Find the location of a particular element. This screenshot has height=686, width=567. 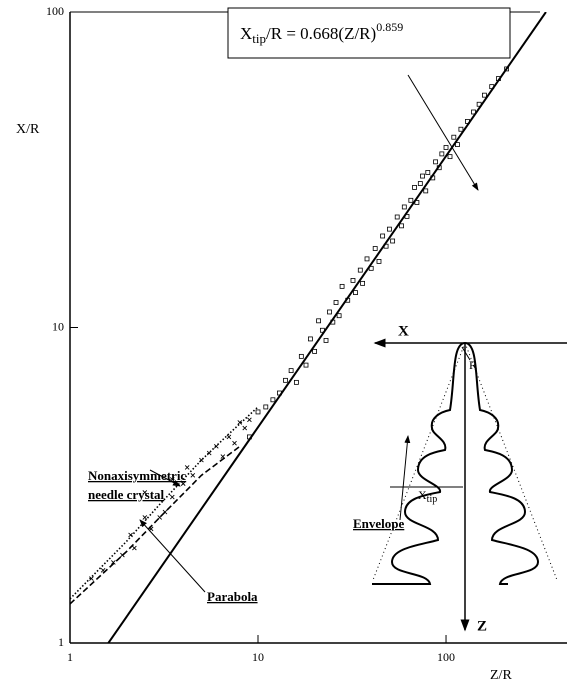

envelope-arrow is located at coordinates (405, 478).